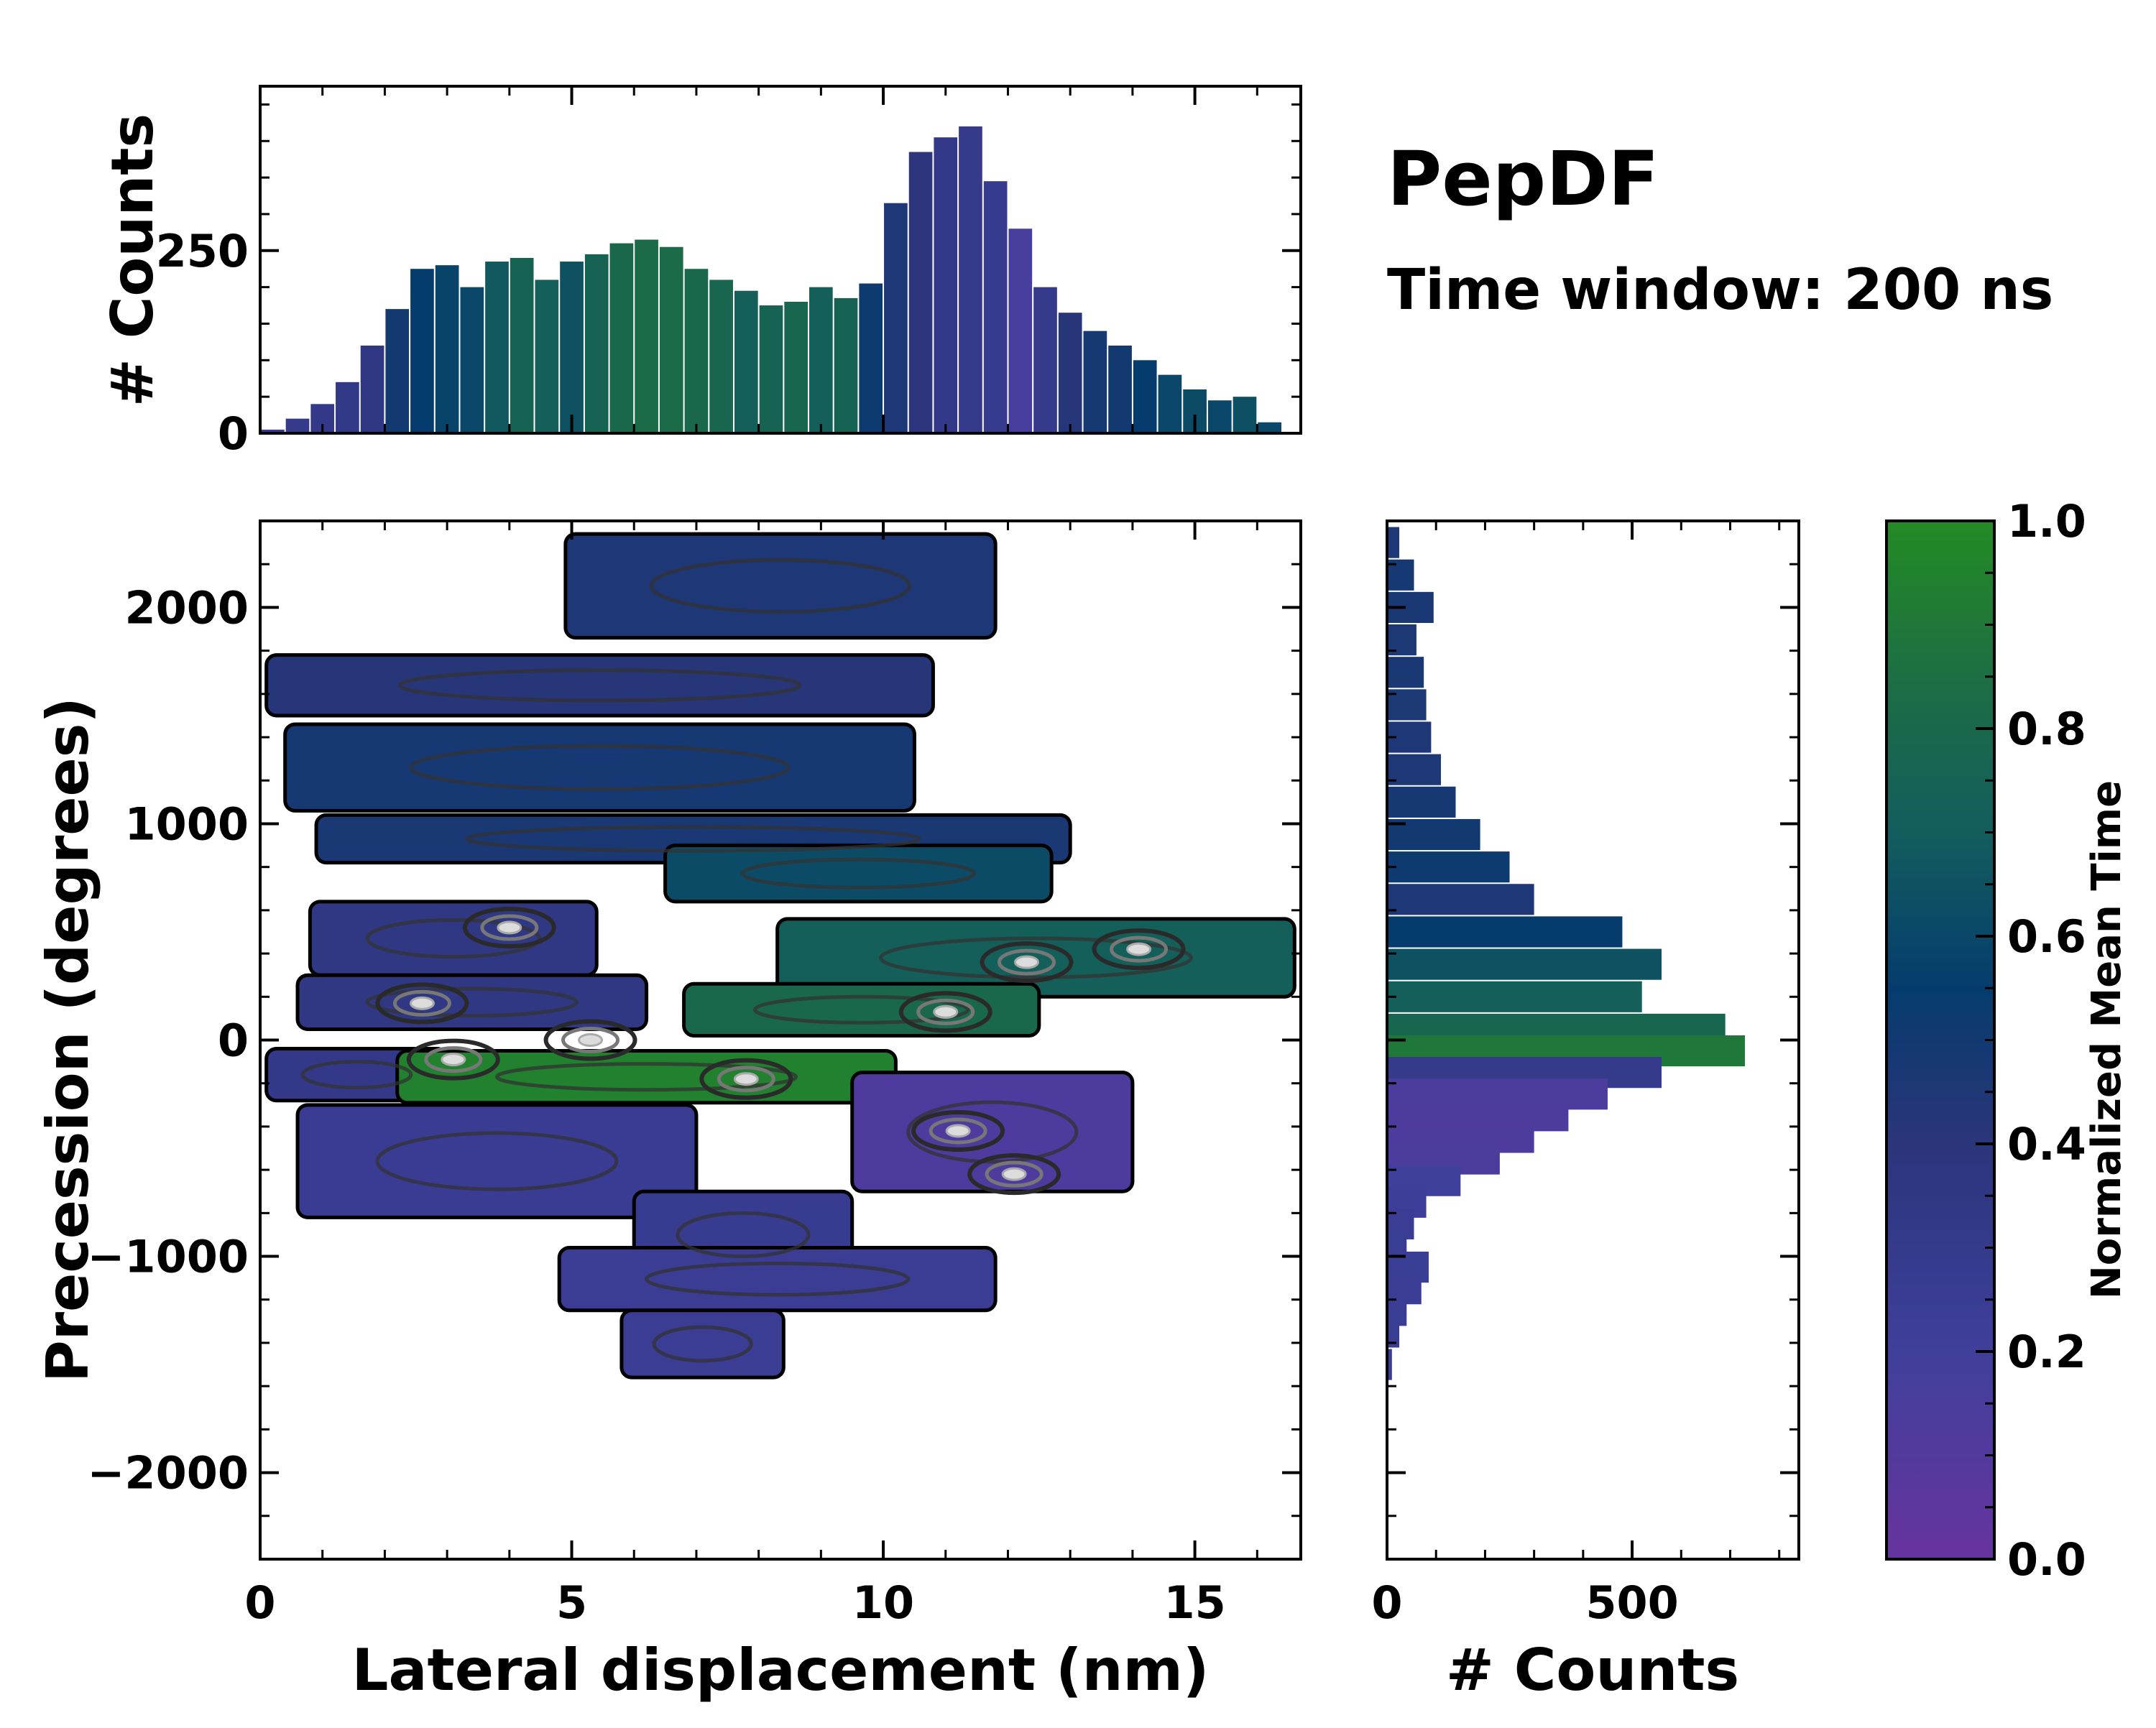 The width and height of the screenshot is (2156, 1728). I want to click on x-marginal-ylabel: # Counts, so click(132, 260).